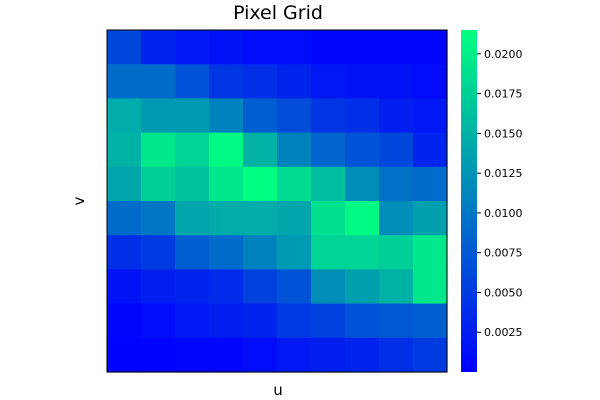  I want to click on y-axis-label: v, so click(79, 200).